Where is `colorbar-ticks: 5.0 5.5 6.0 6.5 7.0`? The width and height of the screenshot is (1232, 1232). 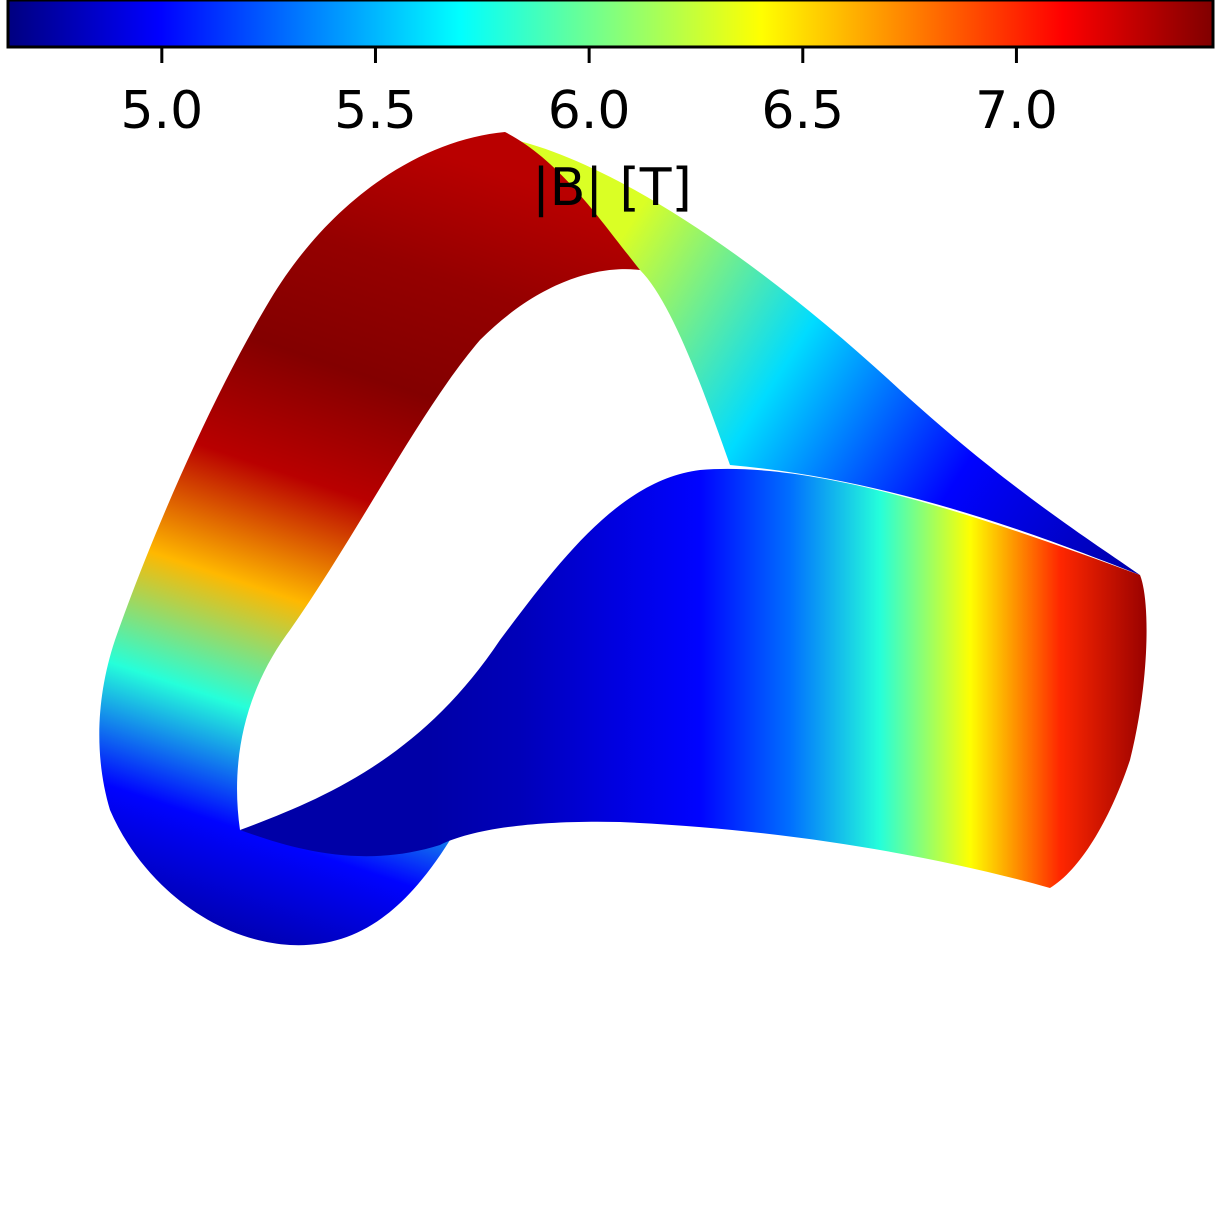 colorbar-ticks: 5.0 5.5 6.0 6.5 7.0 is located at coordinates (589, 94).